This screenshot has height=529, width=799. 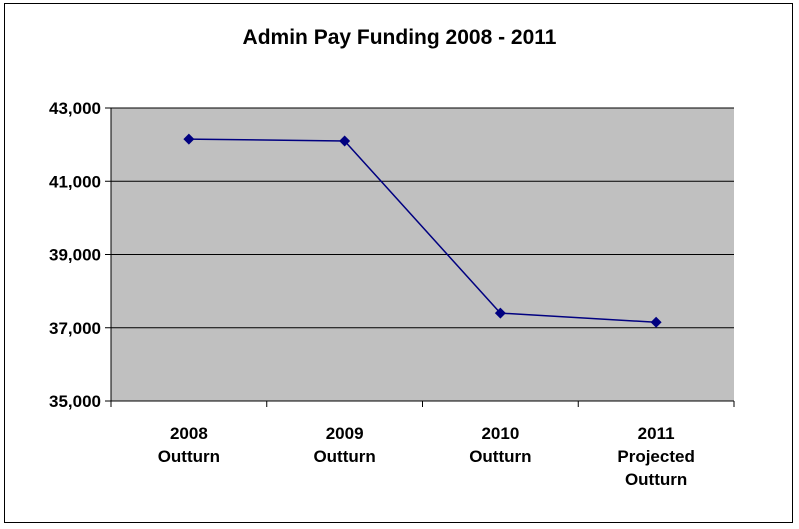 What do you see at coordinates (75, 181) in the screenshot?
I see `y-tick-label: 41,000` at bounding box center [75, 181].